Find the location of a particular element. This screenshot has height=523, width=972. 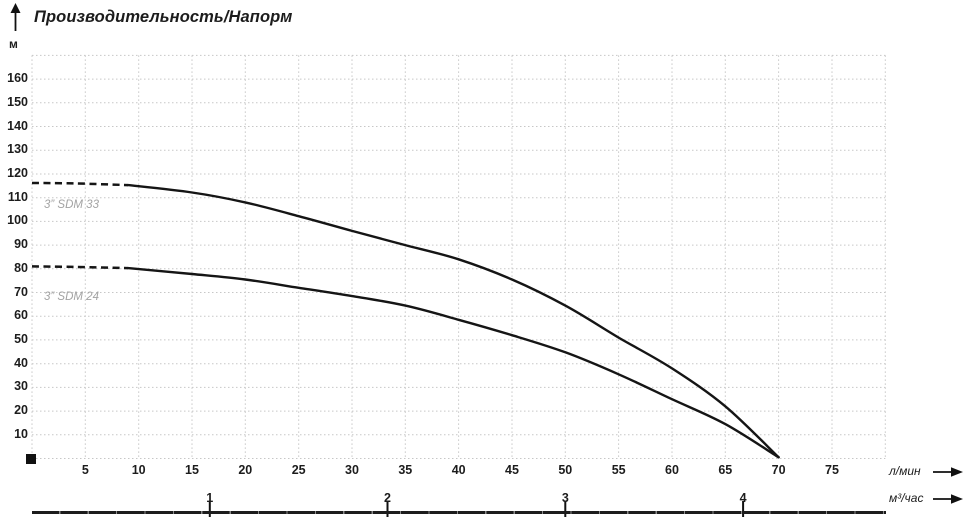

x-tick-label: 65 is located at coordinates (725, 470).